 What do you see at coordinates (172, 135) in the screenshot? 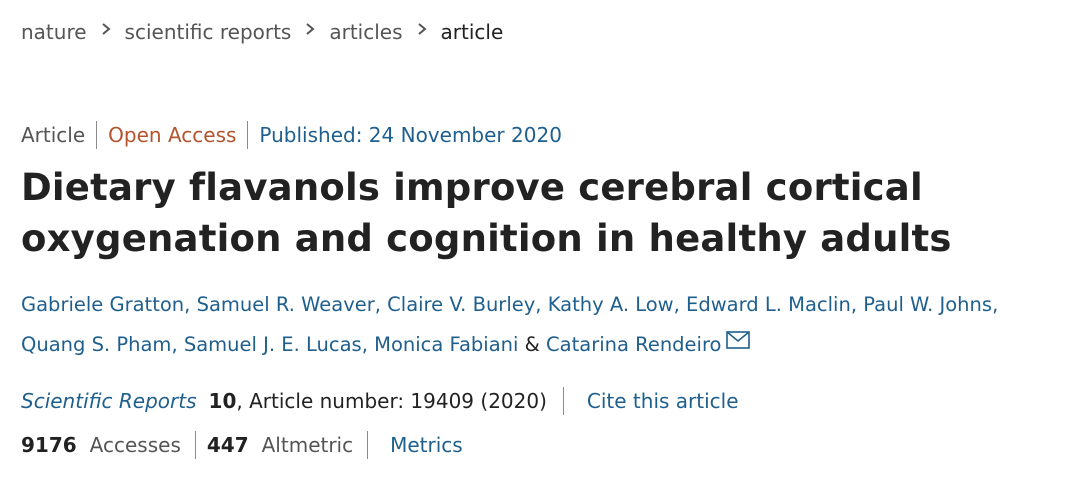
I see `open-access-badge: Open Access` at bounding box center [172, 135].